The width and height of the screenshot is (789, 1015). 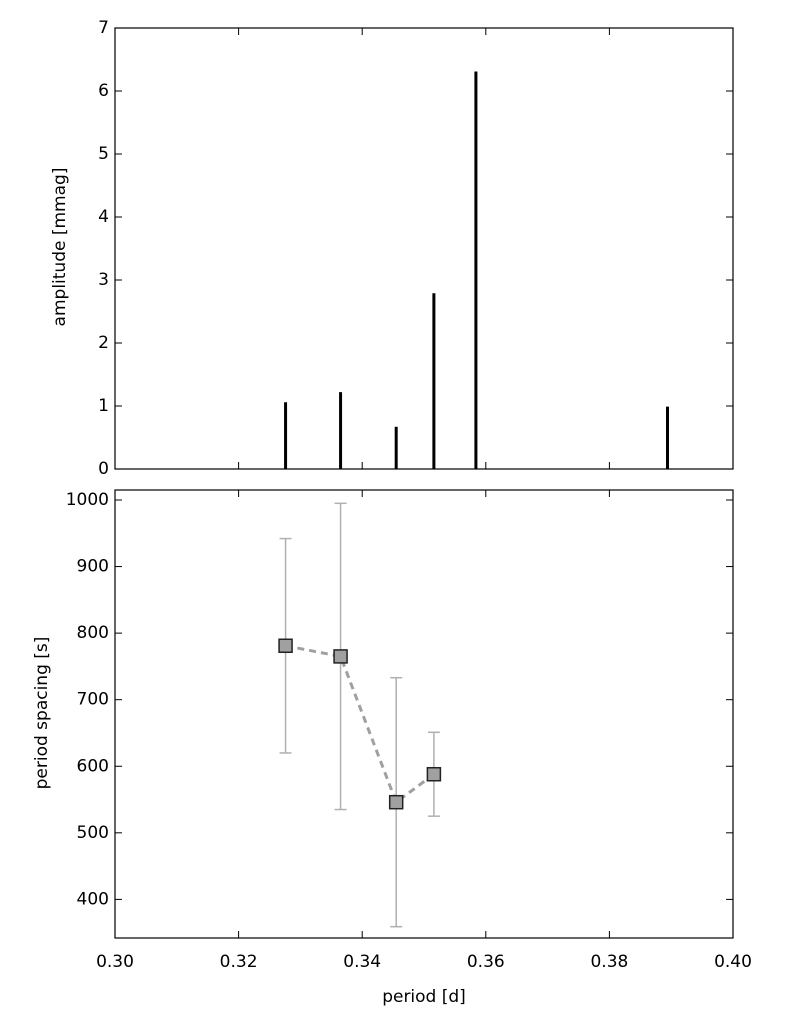 I want to click on y-tick-label: 800, so click(x=93, y=633).